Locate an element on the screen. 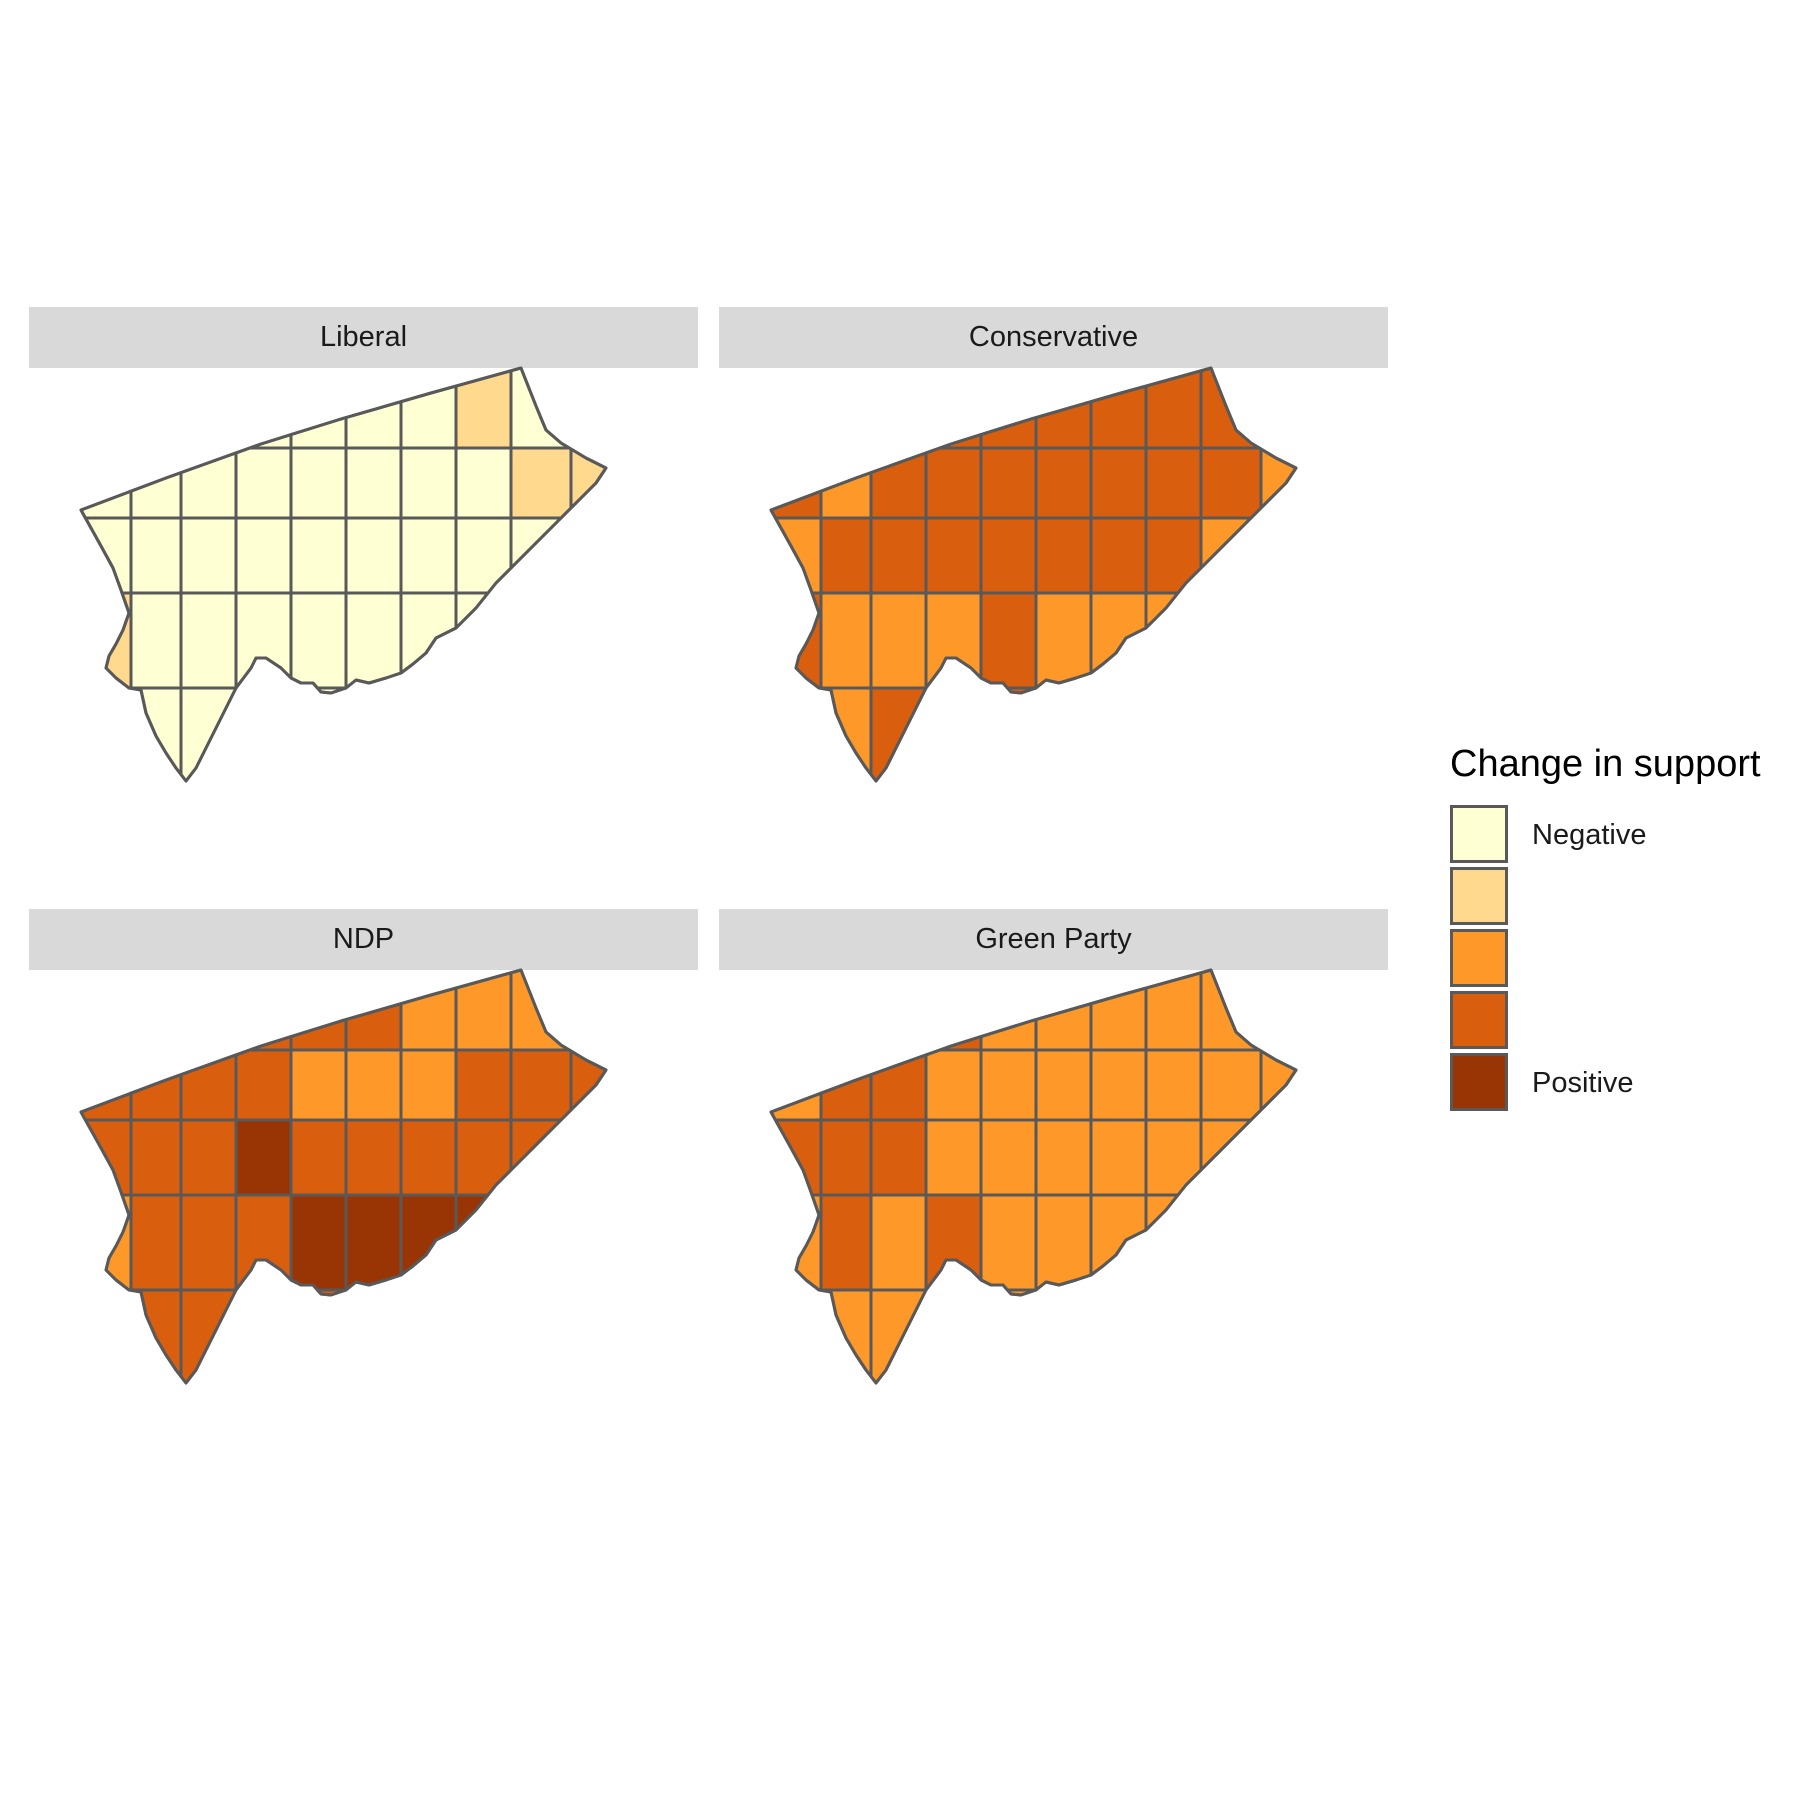  panel-title-liberal: Liberal is located at coordinates (363, 337).